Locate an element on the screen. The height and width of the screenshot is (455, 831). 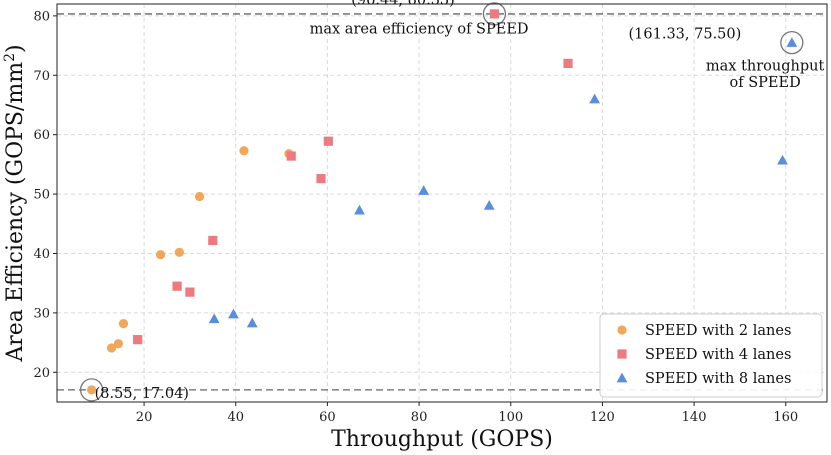
annotation-label: max throughput is located at coordinates (765, 67).